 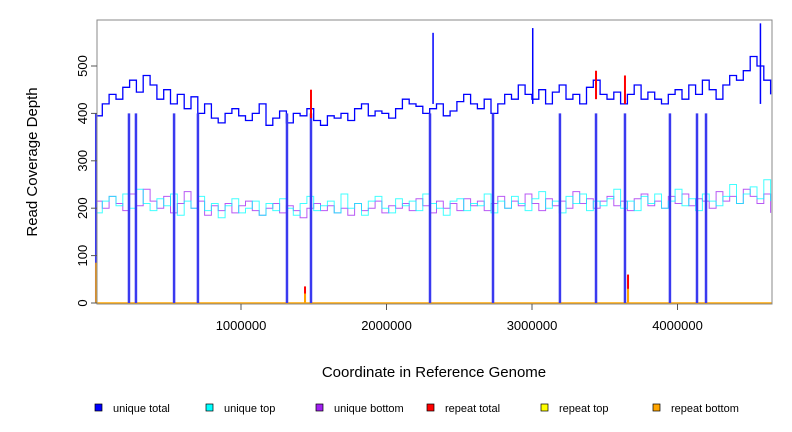 I want to click on legend-label: unique bottom, so click(x=369, y=409).